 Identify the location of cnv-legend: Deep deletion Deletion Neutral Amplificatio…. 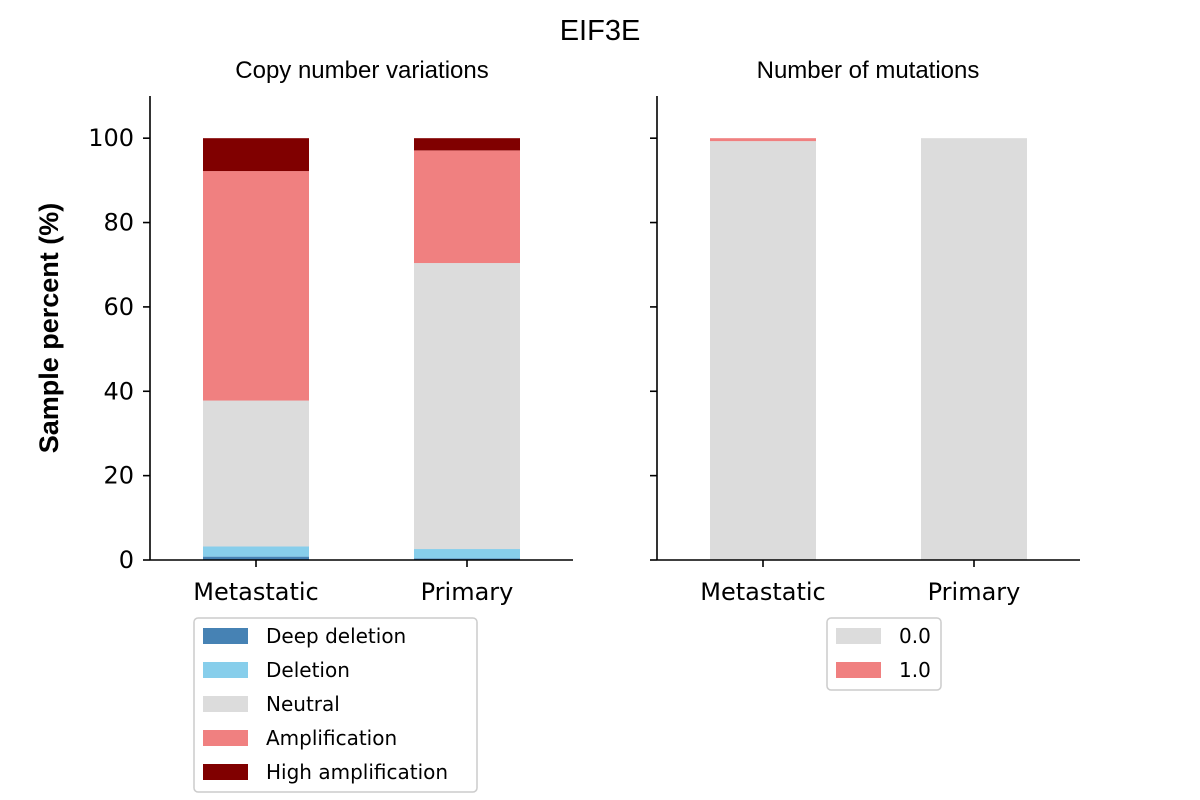
(335, 705).